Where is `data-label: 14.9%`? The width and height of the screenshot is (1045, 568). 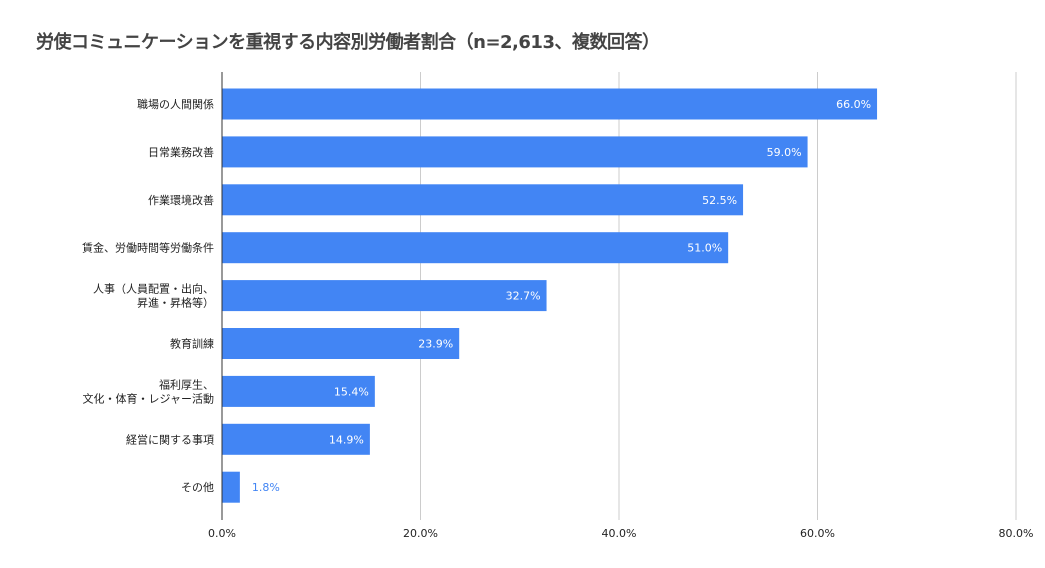 data-label: 14.9% is located at coordinates (346, 439).